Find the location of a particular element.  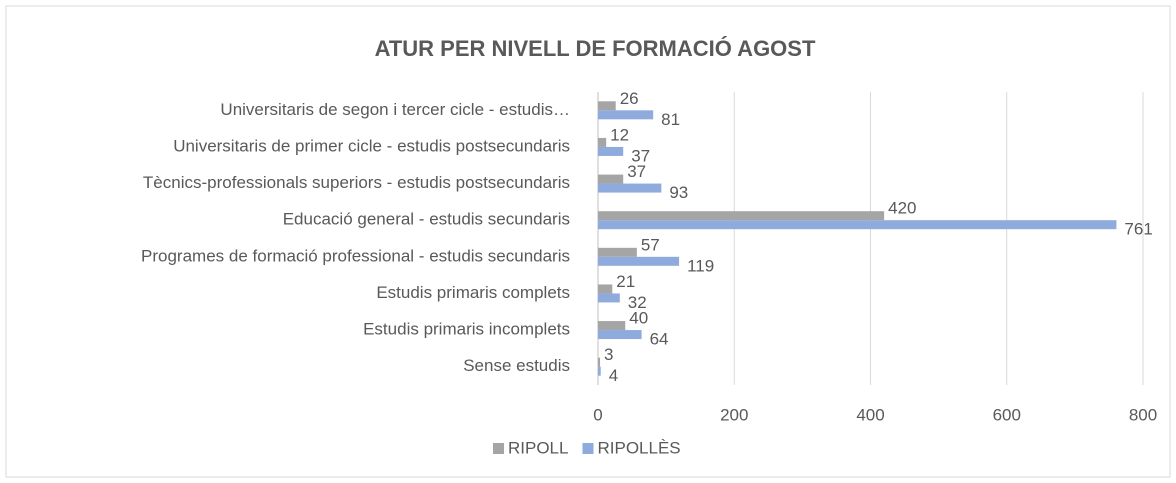

data-label: 4 is located at coordinates (613, 375).